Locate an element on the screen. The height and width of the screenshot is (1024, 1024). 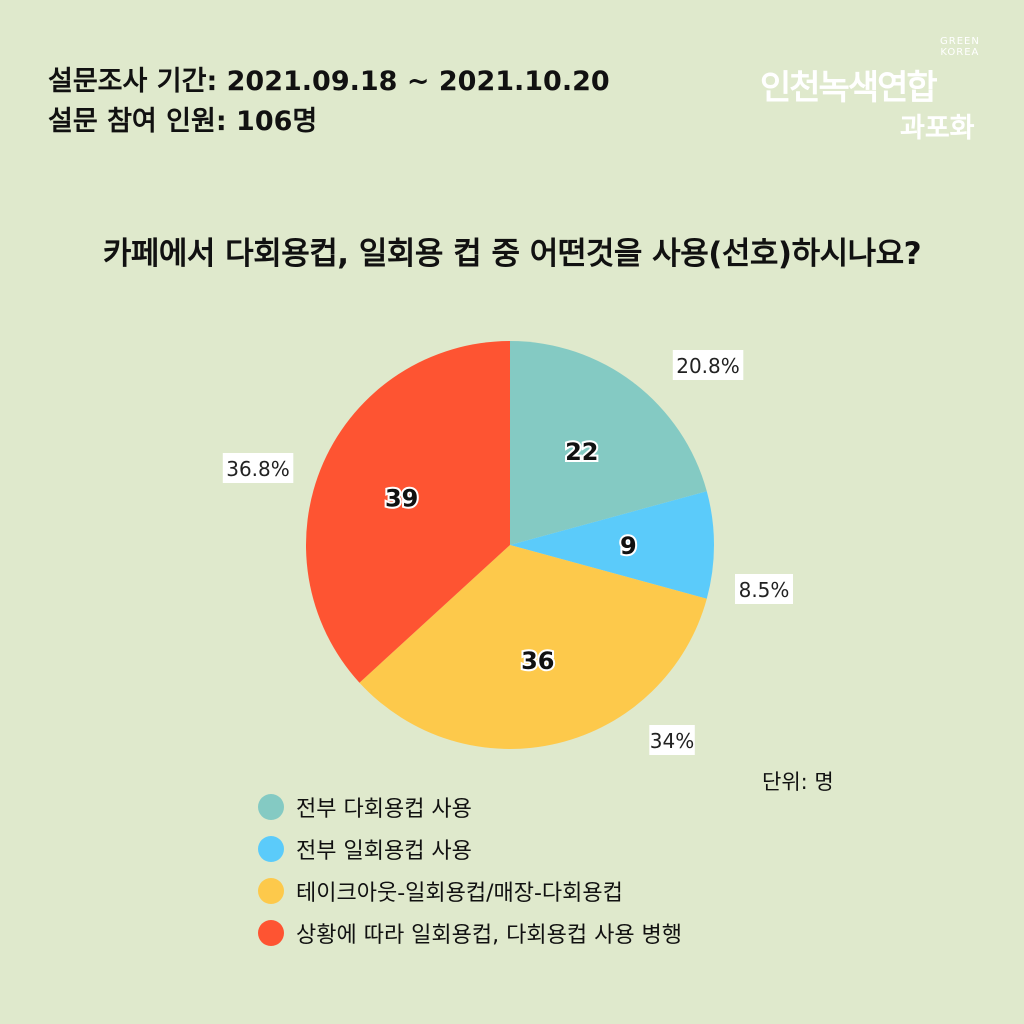
slice-percent-label: 20.8% is located at coordinates (708, 366).